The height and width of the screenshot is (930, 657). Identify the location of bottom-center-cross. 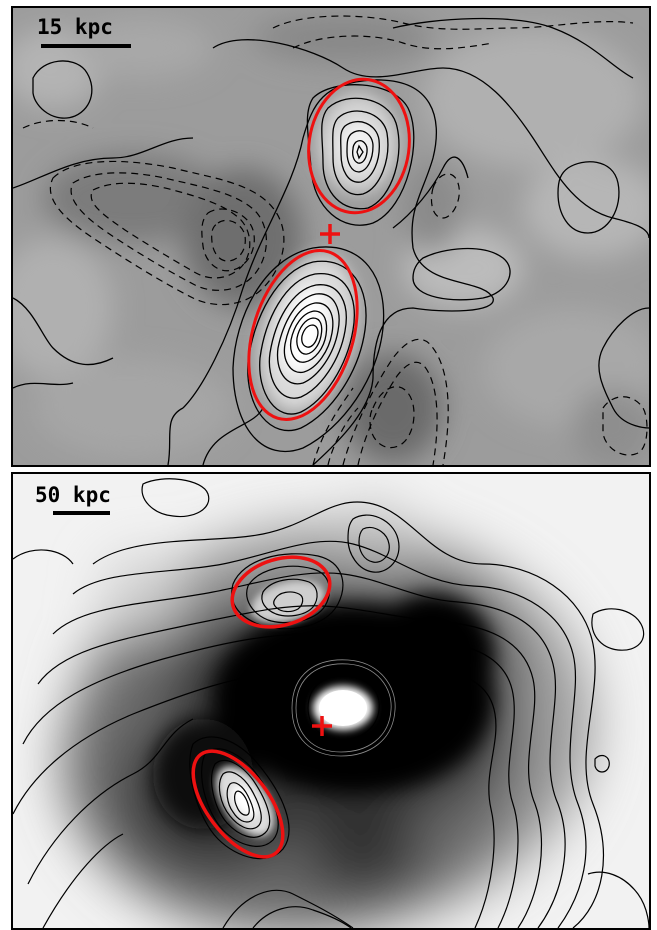
(322, 726).